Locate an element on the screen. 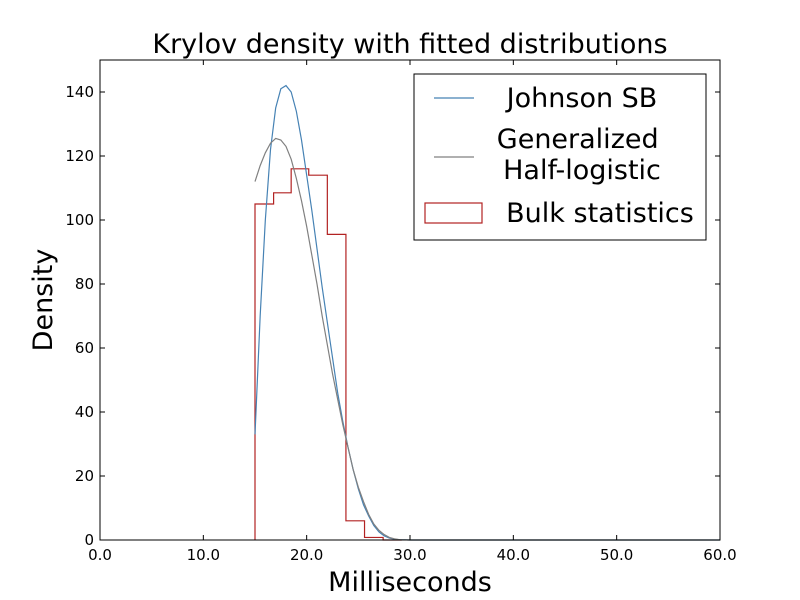 This screenshot has height=600, width=800. series-bulk-statistics-histogram is located at coordinates (328, 354).